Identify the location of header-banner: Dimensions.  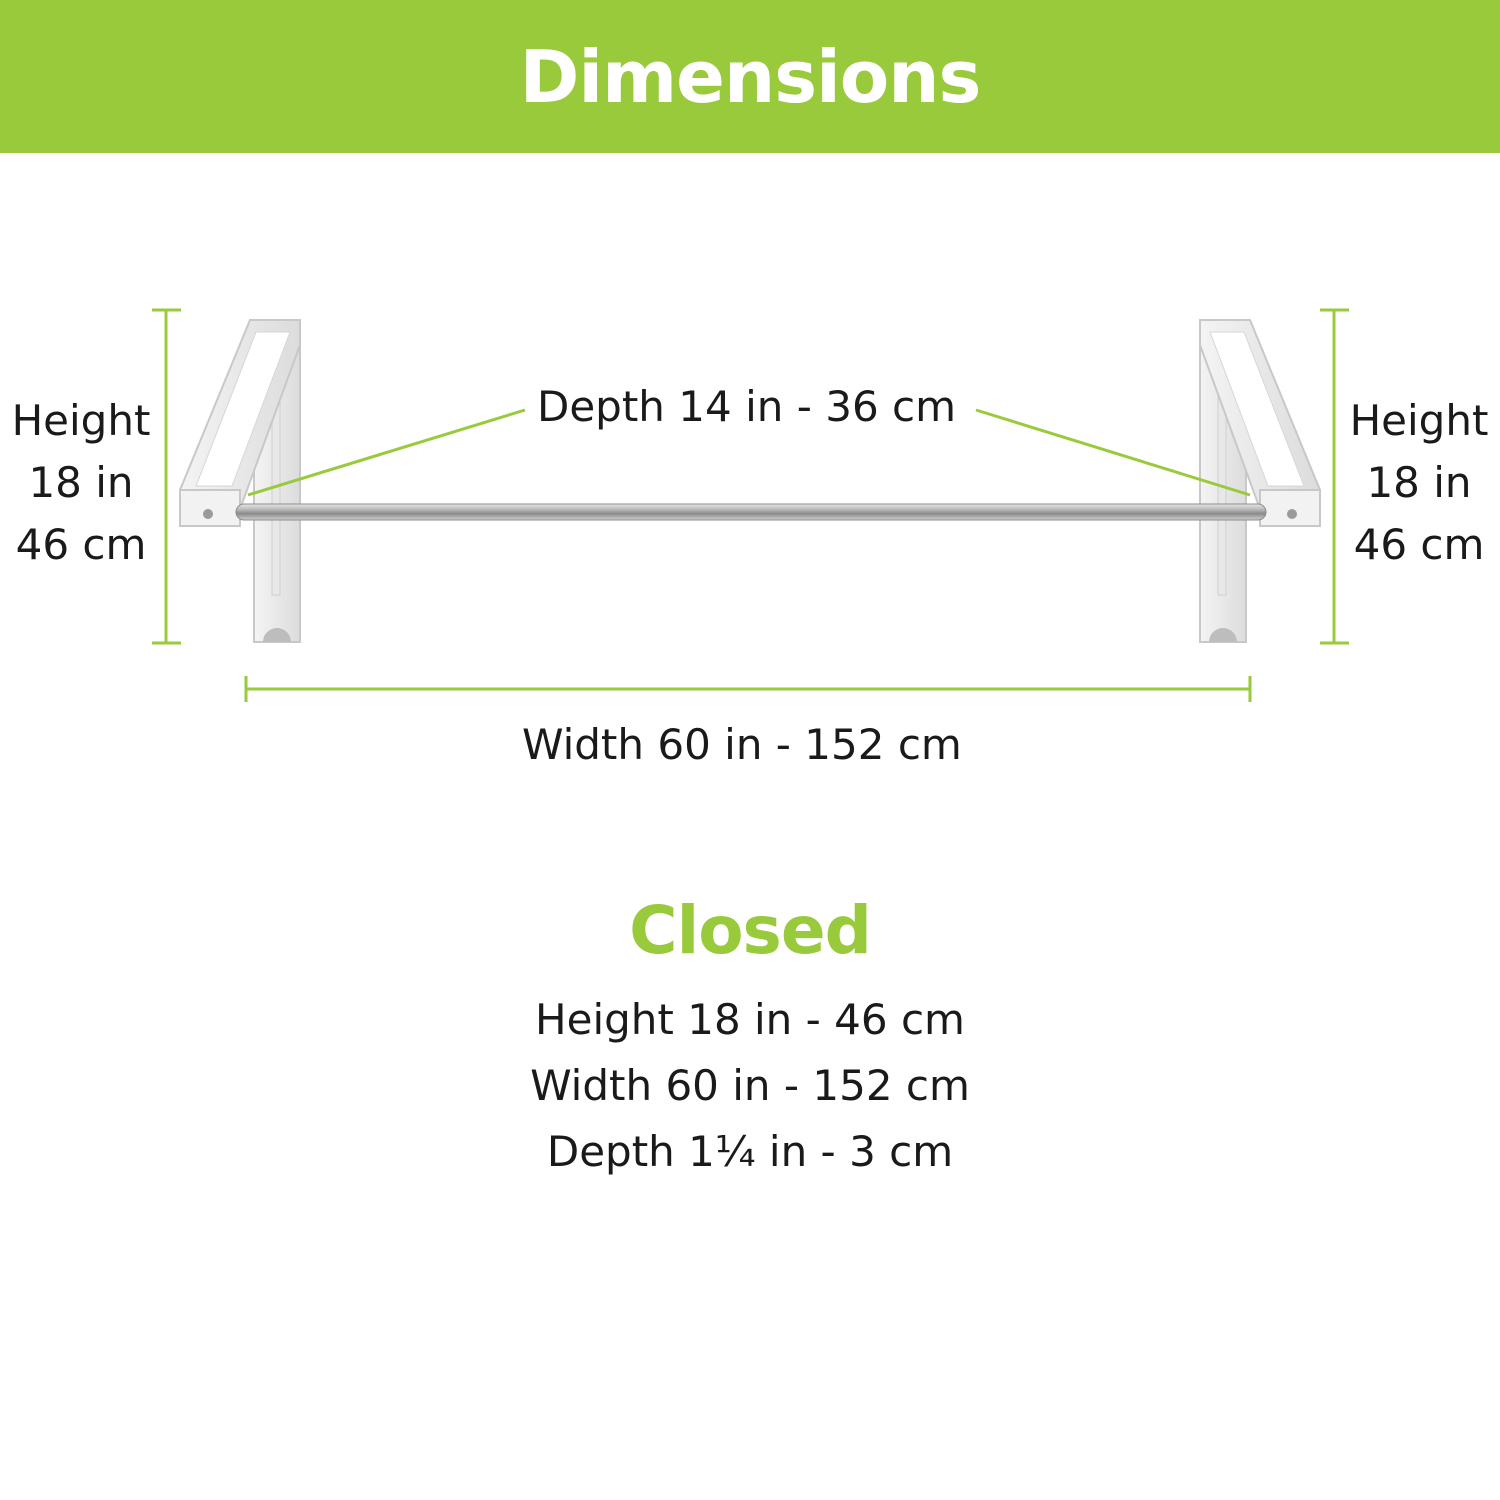
(750, 76).